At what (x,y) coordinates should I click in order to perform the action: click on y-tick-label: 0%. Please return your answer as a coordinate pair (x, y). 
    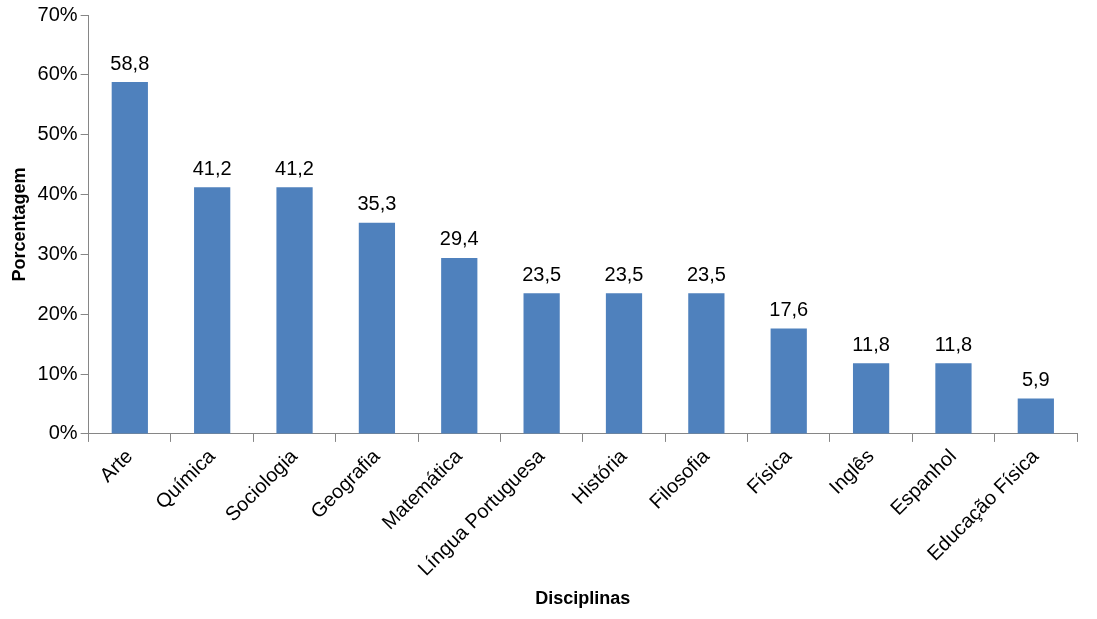
    Looking at the image, I should click on (63, 432).